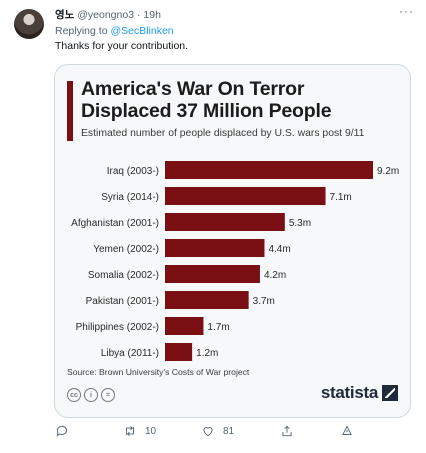 The image size is (426, 453). I want to click on heart-icon, so click(208, 432).